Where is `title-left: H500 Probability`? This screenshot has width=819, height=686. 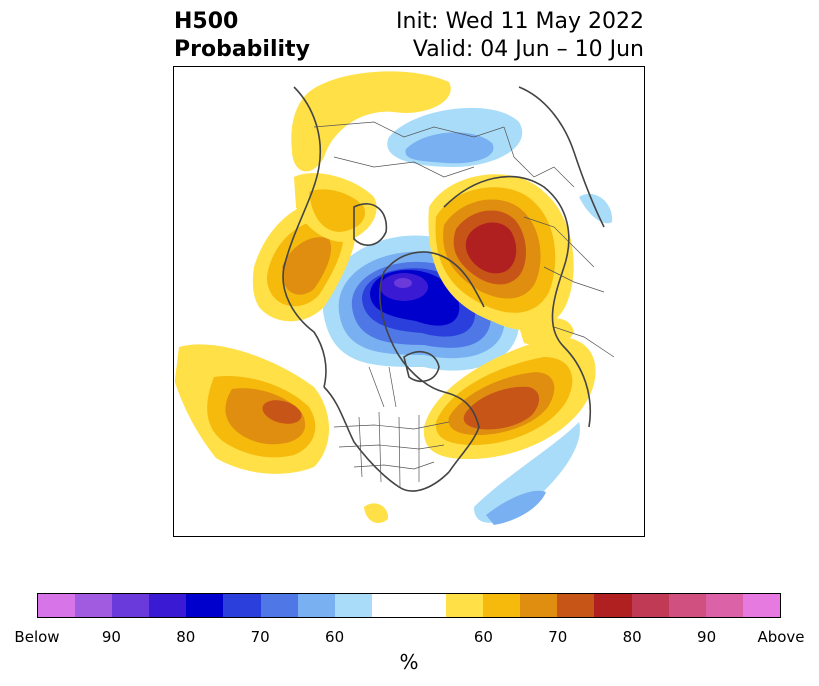
title-left: H500 Probability is located at coordinates (242, 36).